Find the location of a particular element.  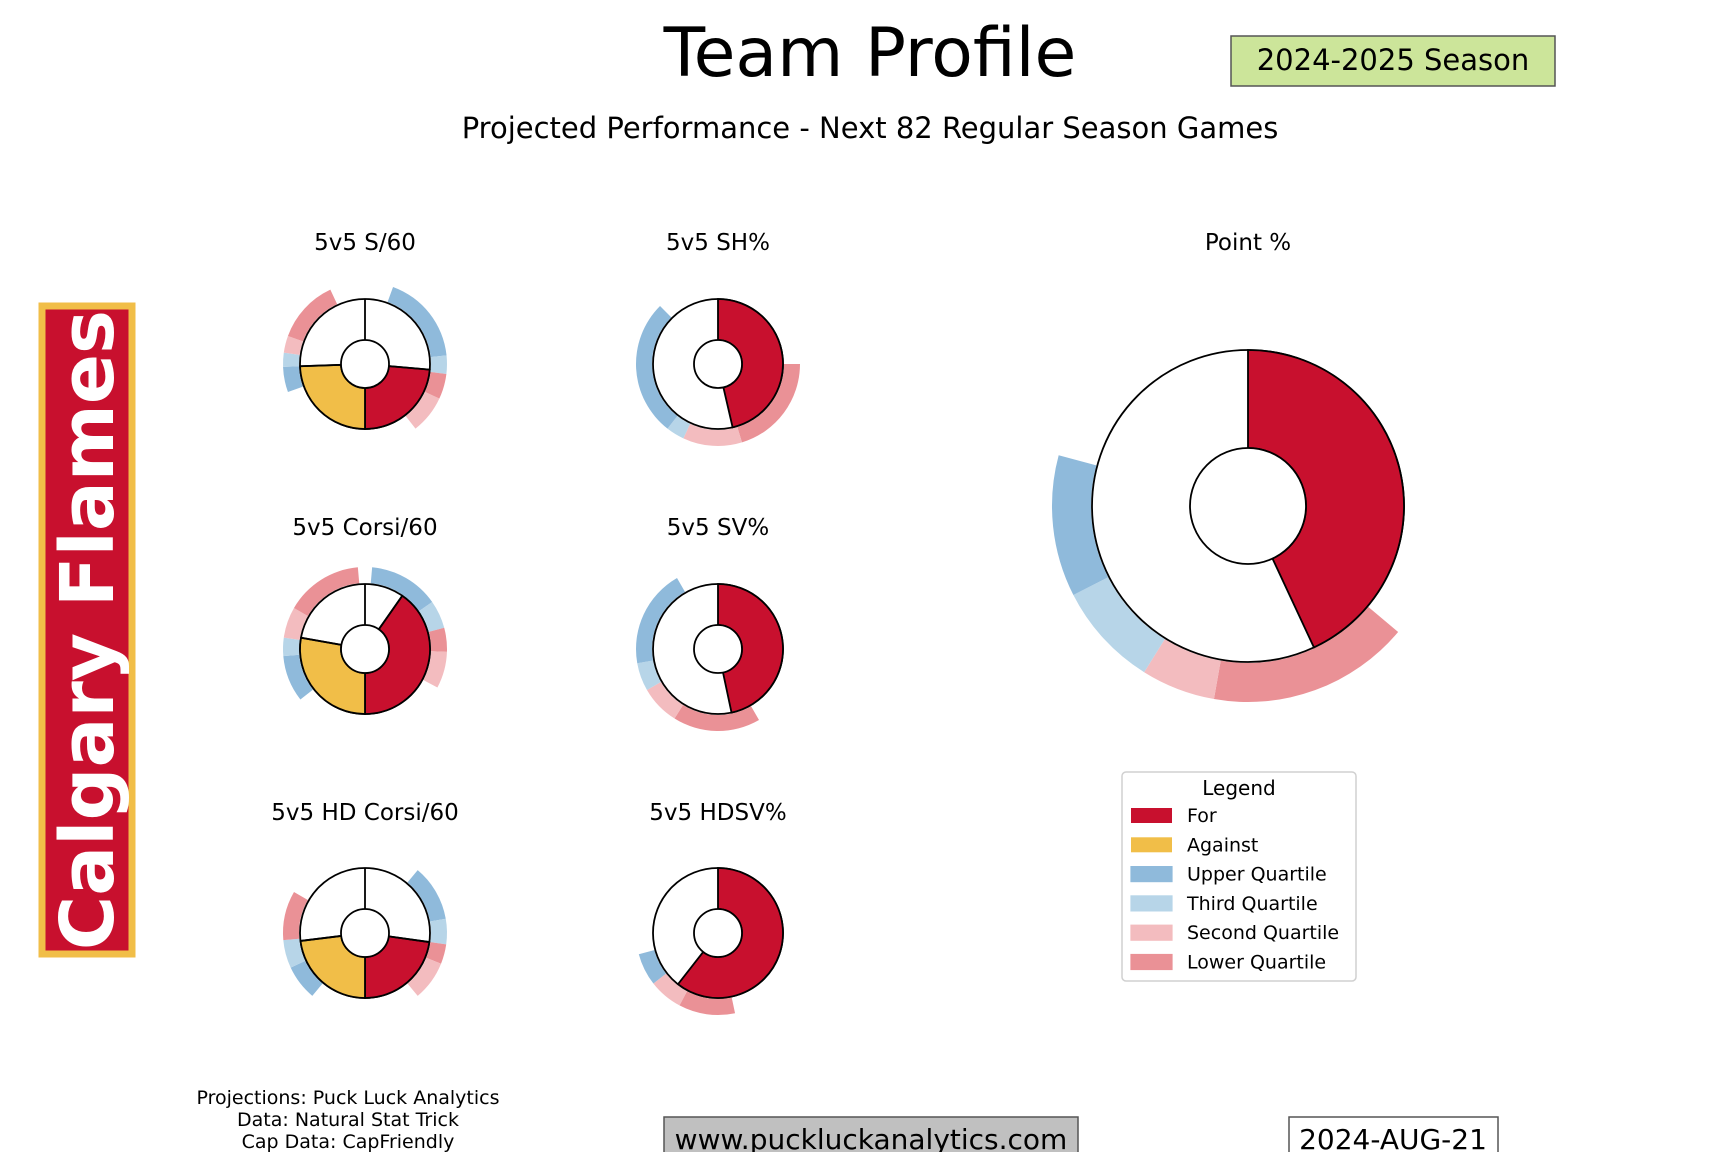

chart-title: Point % is located at coordinates (1248, 243).